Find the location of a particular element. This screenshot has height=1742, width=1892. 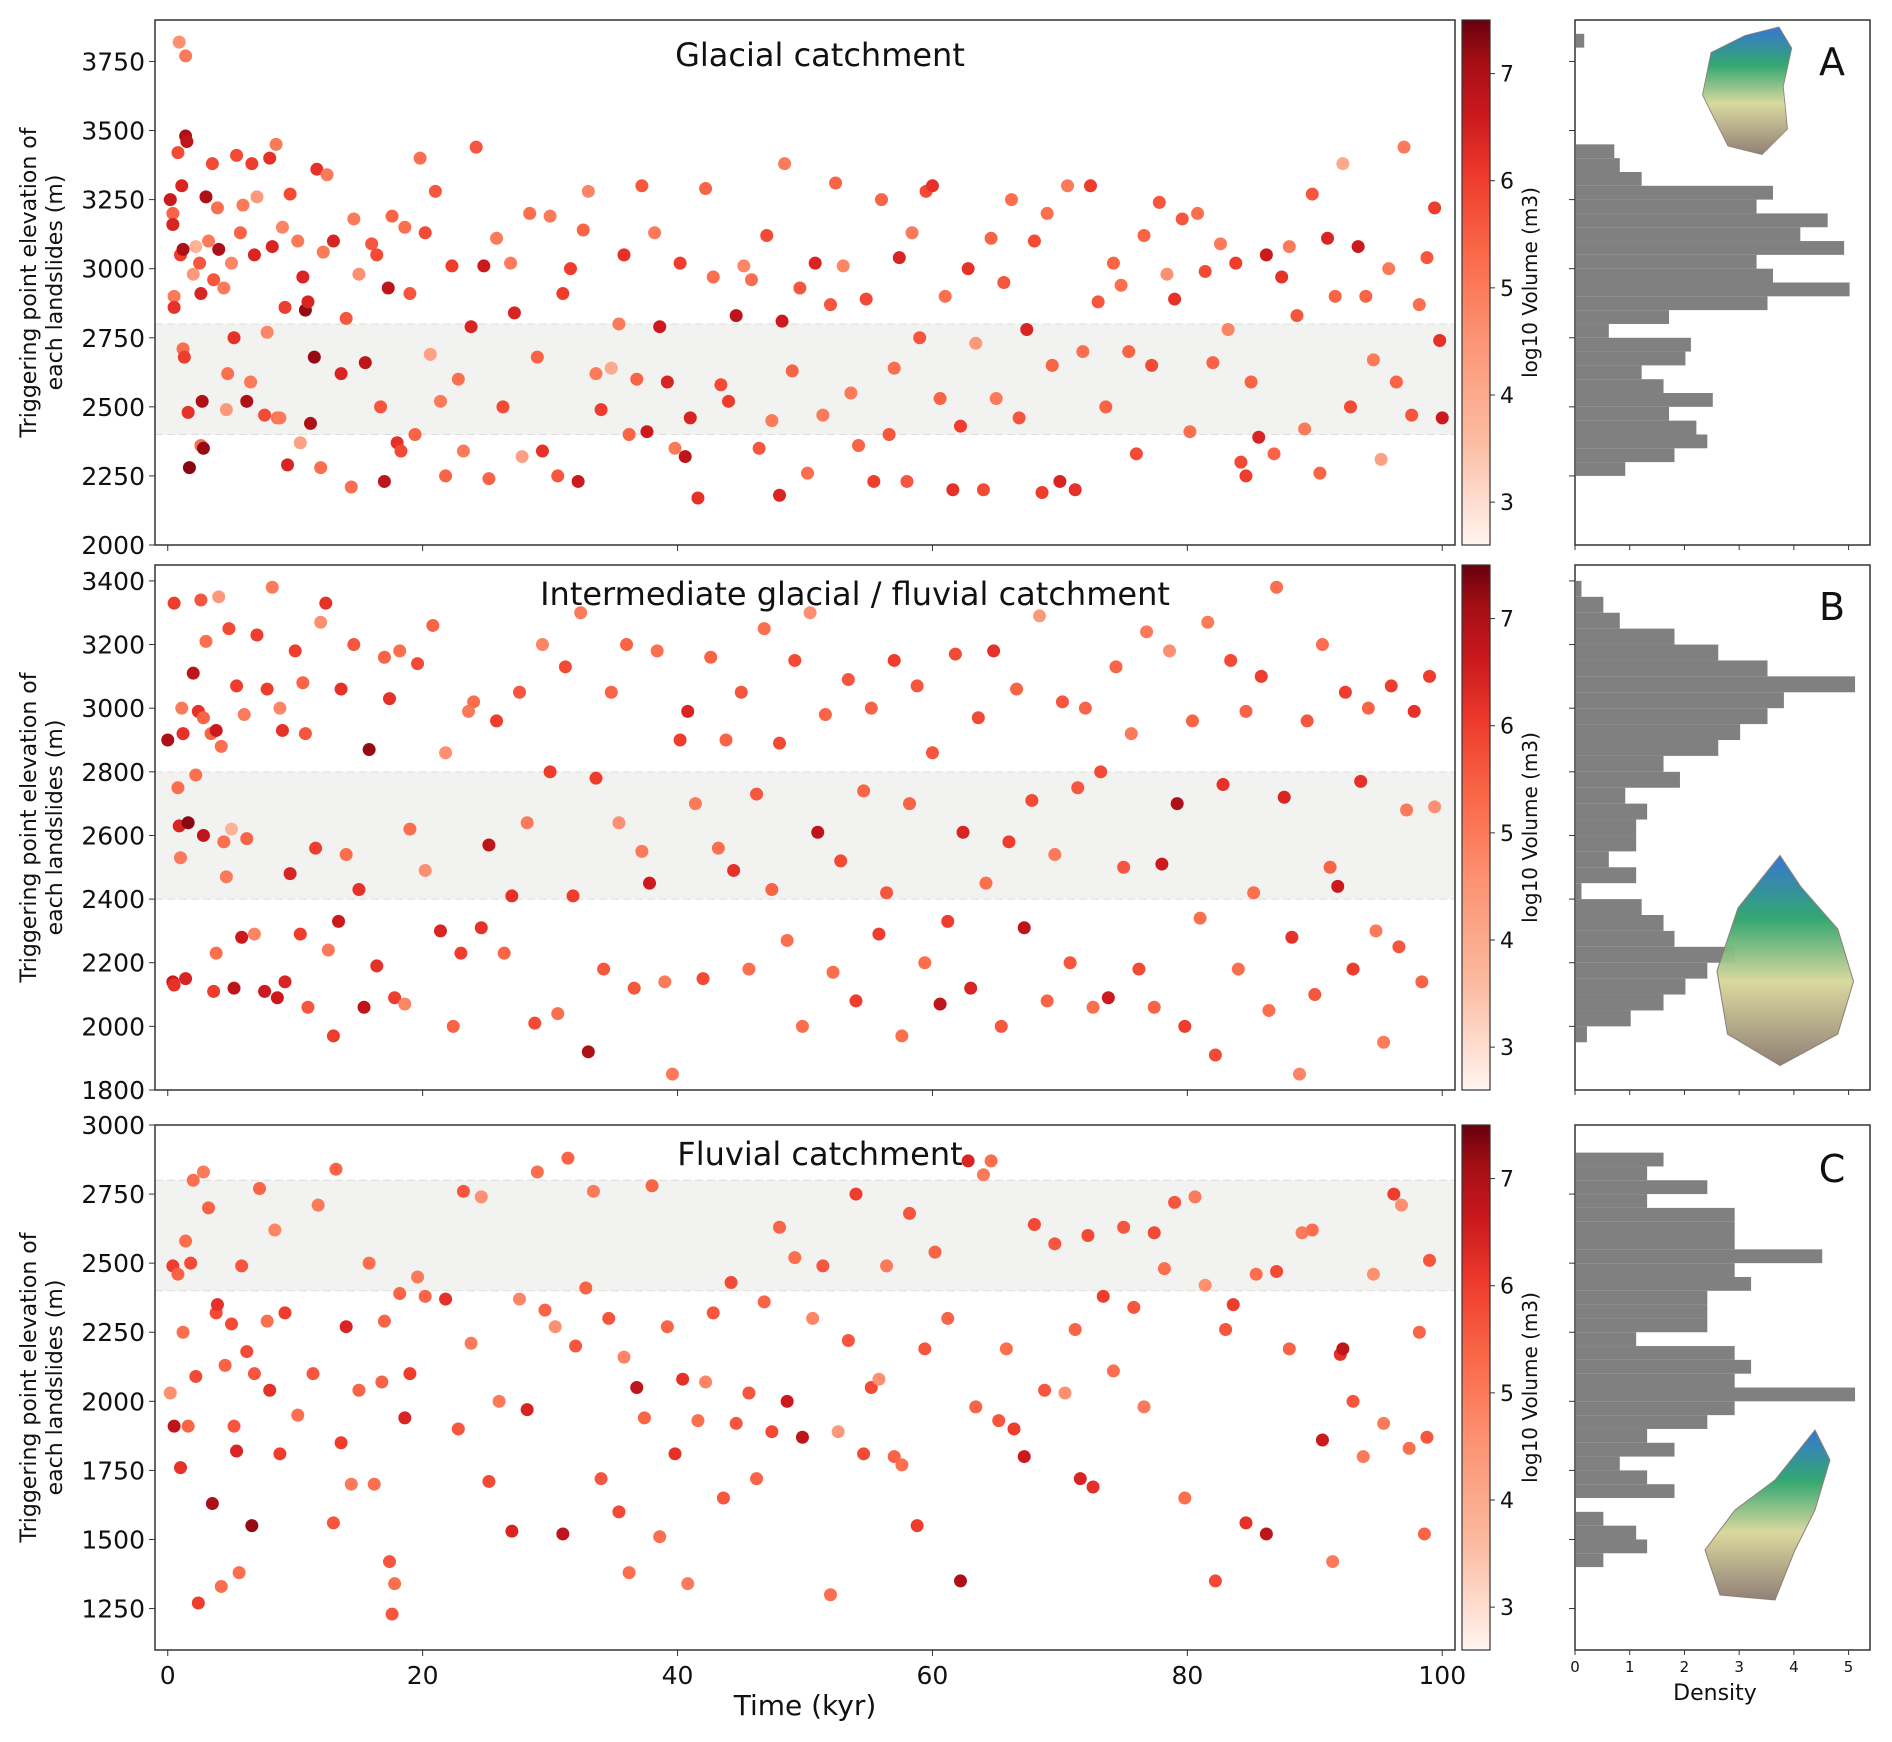

panel-letter: C is located at coordinates (1832, 1169).